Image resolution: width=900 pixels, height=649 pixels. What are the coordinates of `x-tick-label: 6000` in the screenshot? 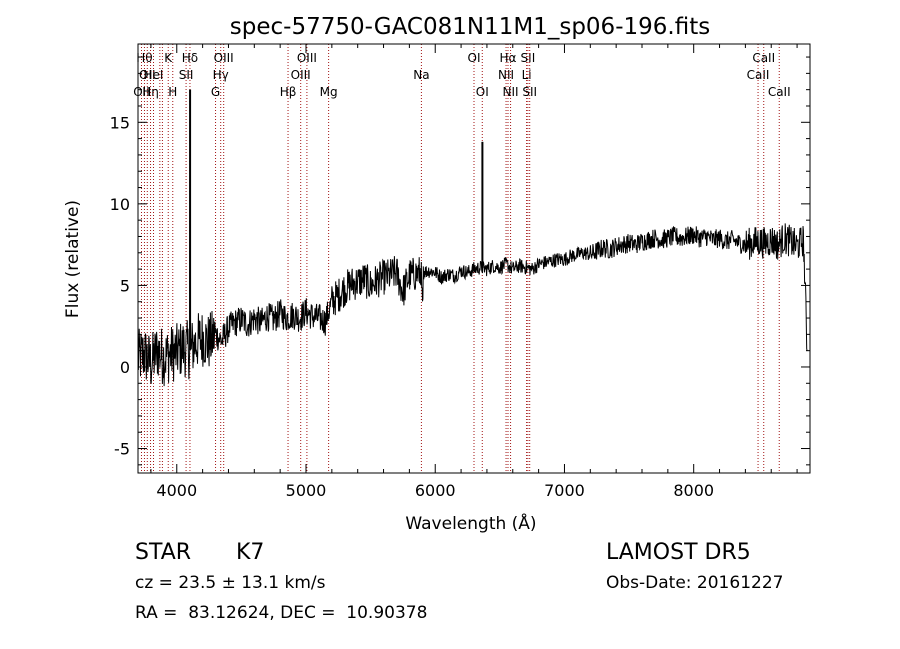 It's located at (435, 490).